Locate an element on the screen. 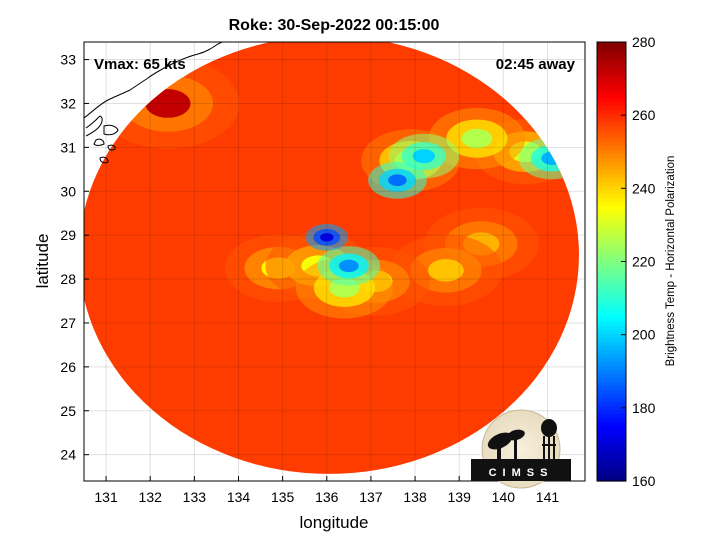  y-tick-label: 33 is located at coordinates (68, 60).